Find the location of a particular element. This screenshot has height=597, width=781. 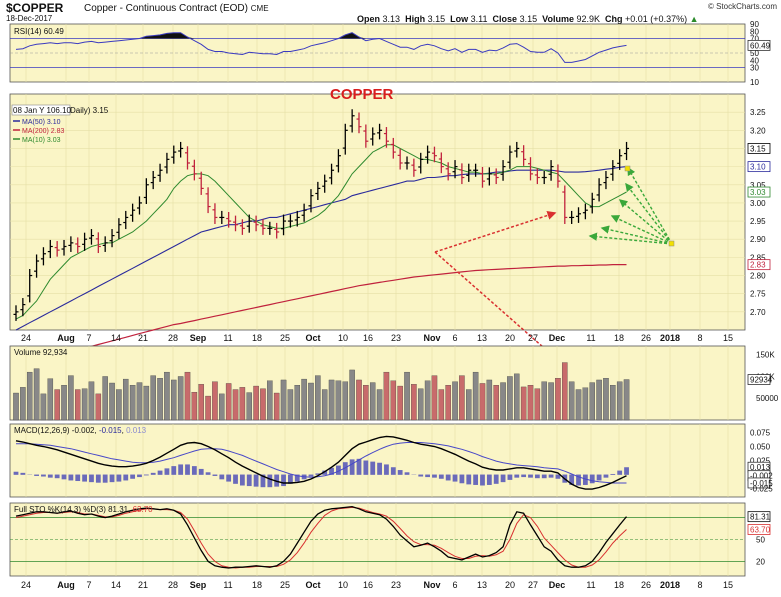

low-label: Low is located at coordinates (459, 19).